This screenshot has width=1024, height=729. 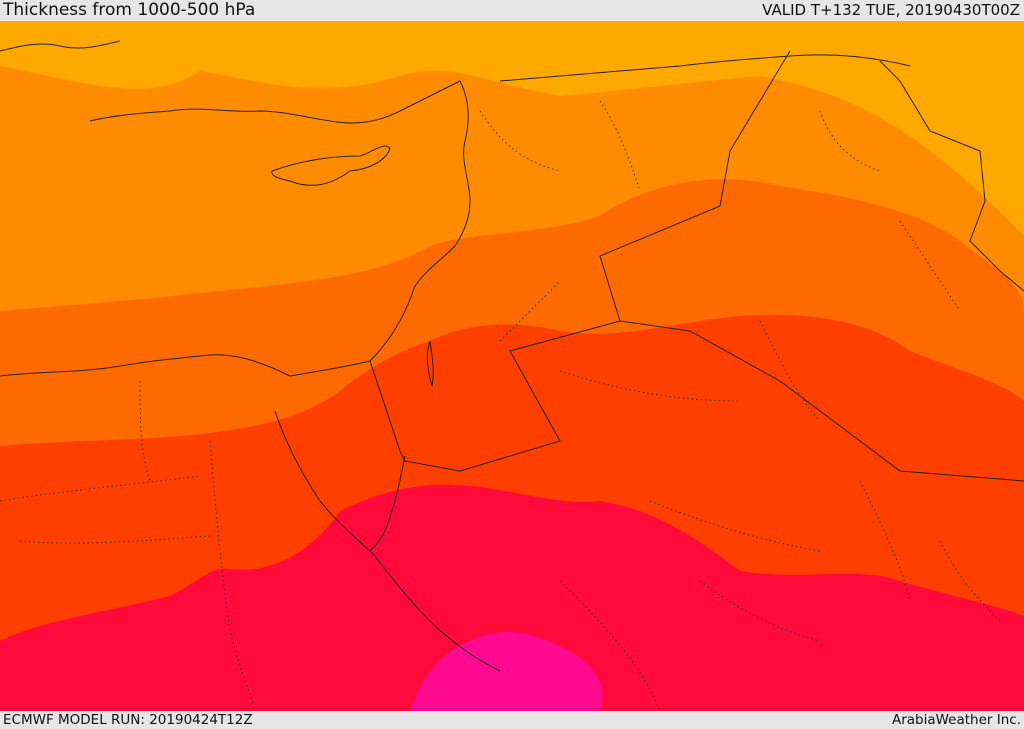 I want to click on coastline-dead-sea, so click(x=430, y=363).